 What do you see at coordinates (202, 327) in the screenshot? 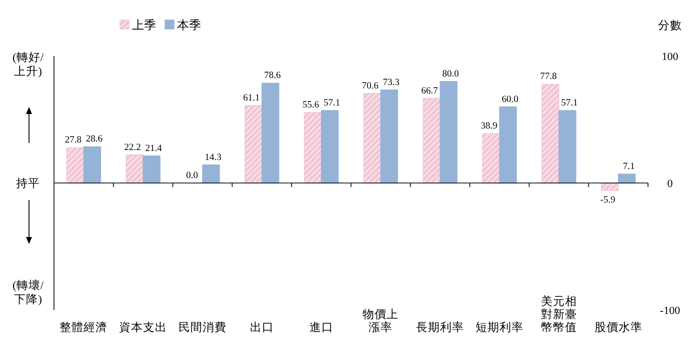
I see `x-tick-label: 民間消費` at bounding box center [202, 327].